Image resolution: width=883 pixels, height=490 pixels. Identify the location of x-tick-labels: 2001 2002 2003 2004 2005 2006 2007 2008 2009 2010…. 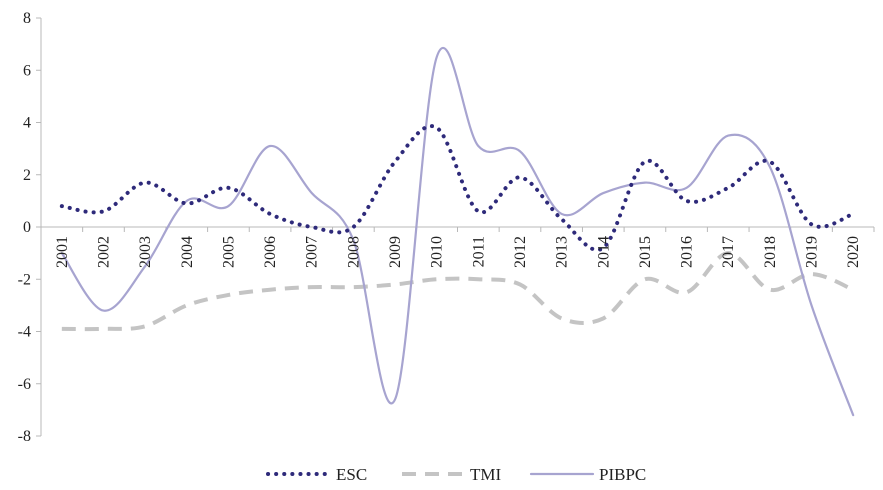
(458, 252).